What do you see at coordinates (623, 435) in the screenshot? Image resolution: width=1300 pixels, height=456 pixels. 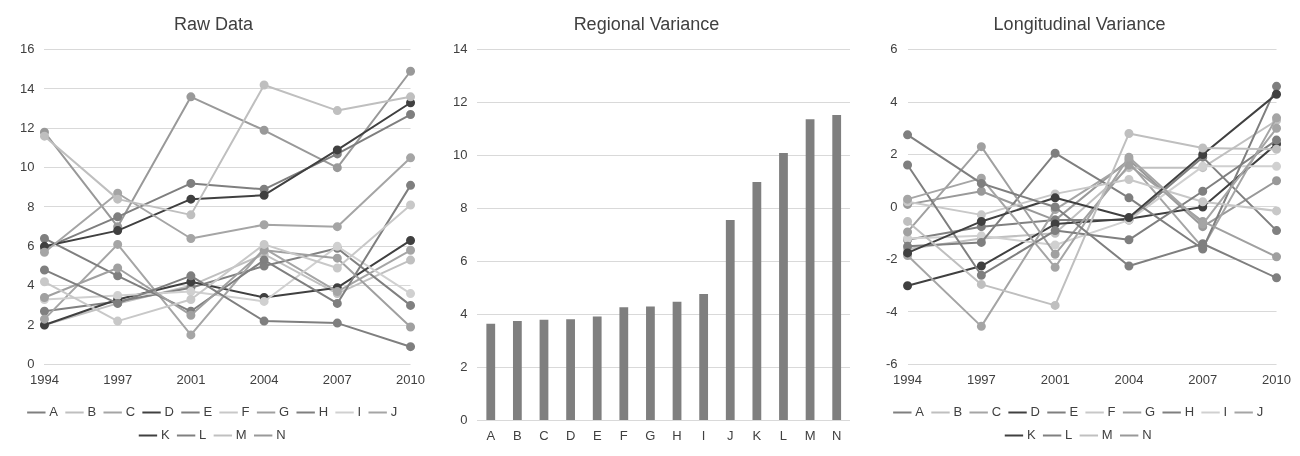 I see `x-tick-label: F` at bounding box center [623, 435].